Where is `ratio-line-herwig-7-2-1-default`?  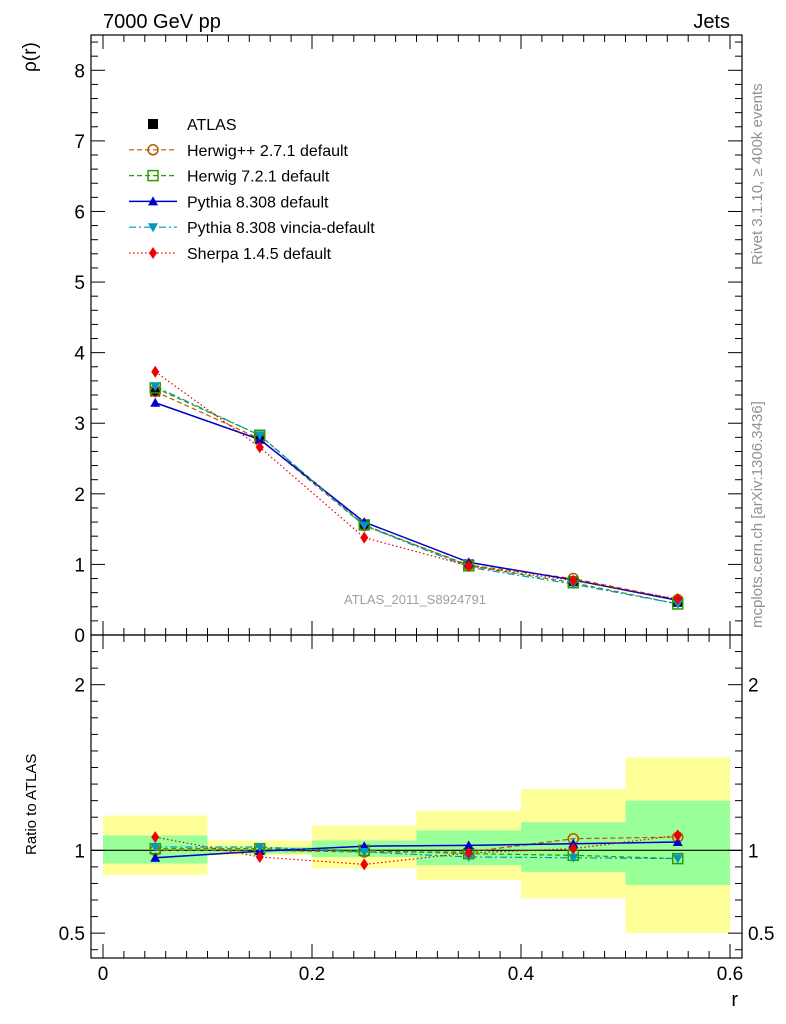
ratio-line-herwig-7-2-1-default is located at coordinates (416, 854).